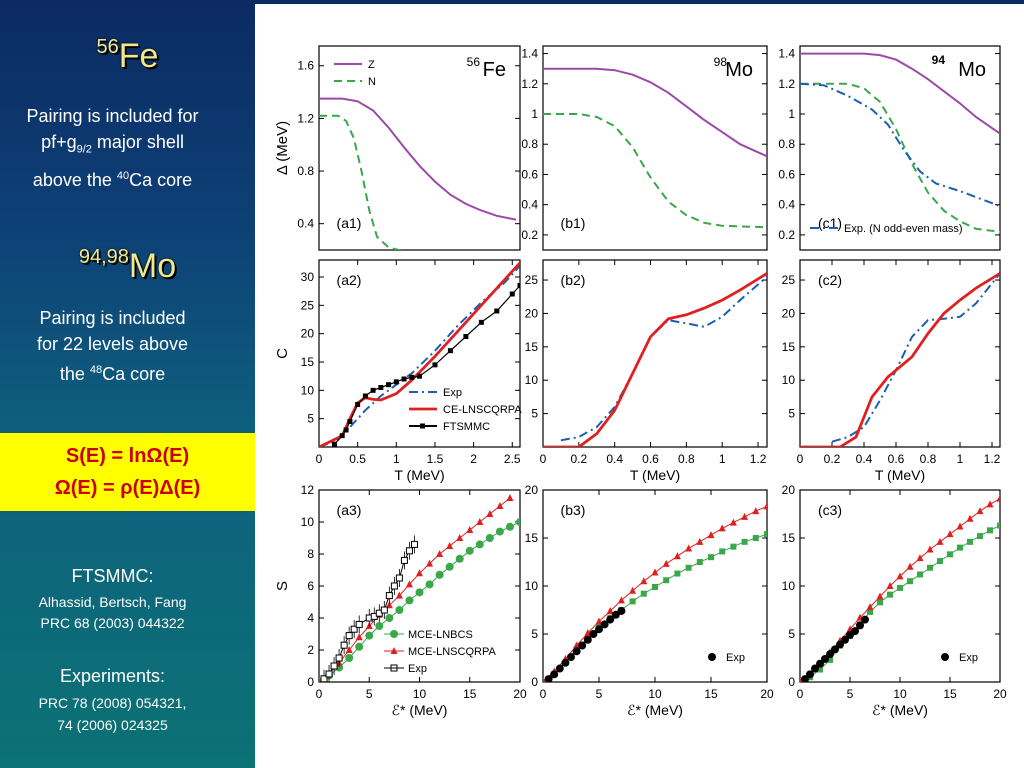 The height and width of the screenshot is (768, 1024). What do you see at coordinates (305, 171) in the screenshot?
I see `ytick-label-a1: 0.8` at bounding box center [305, 171].